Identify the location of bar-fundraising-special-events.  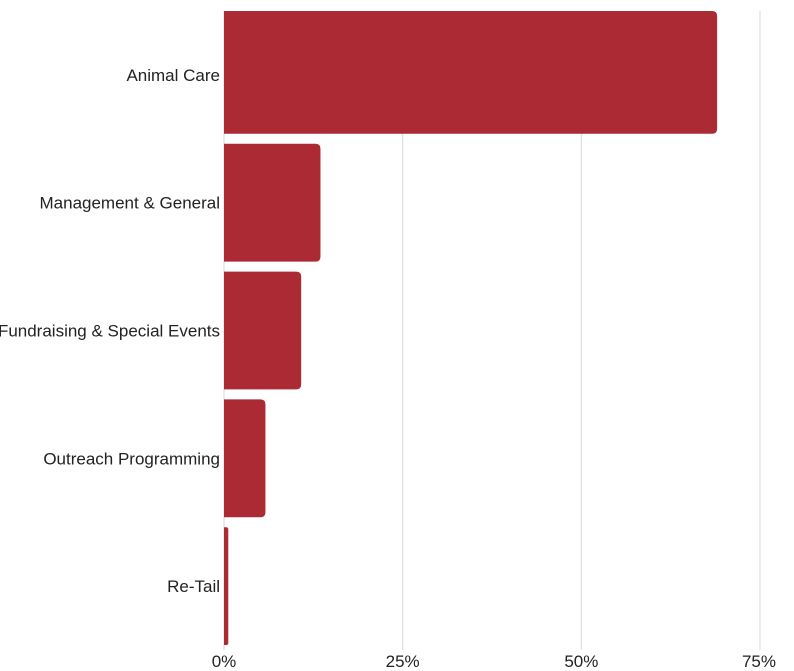
(263, 330).